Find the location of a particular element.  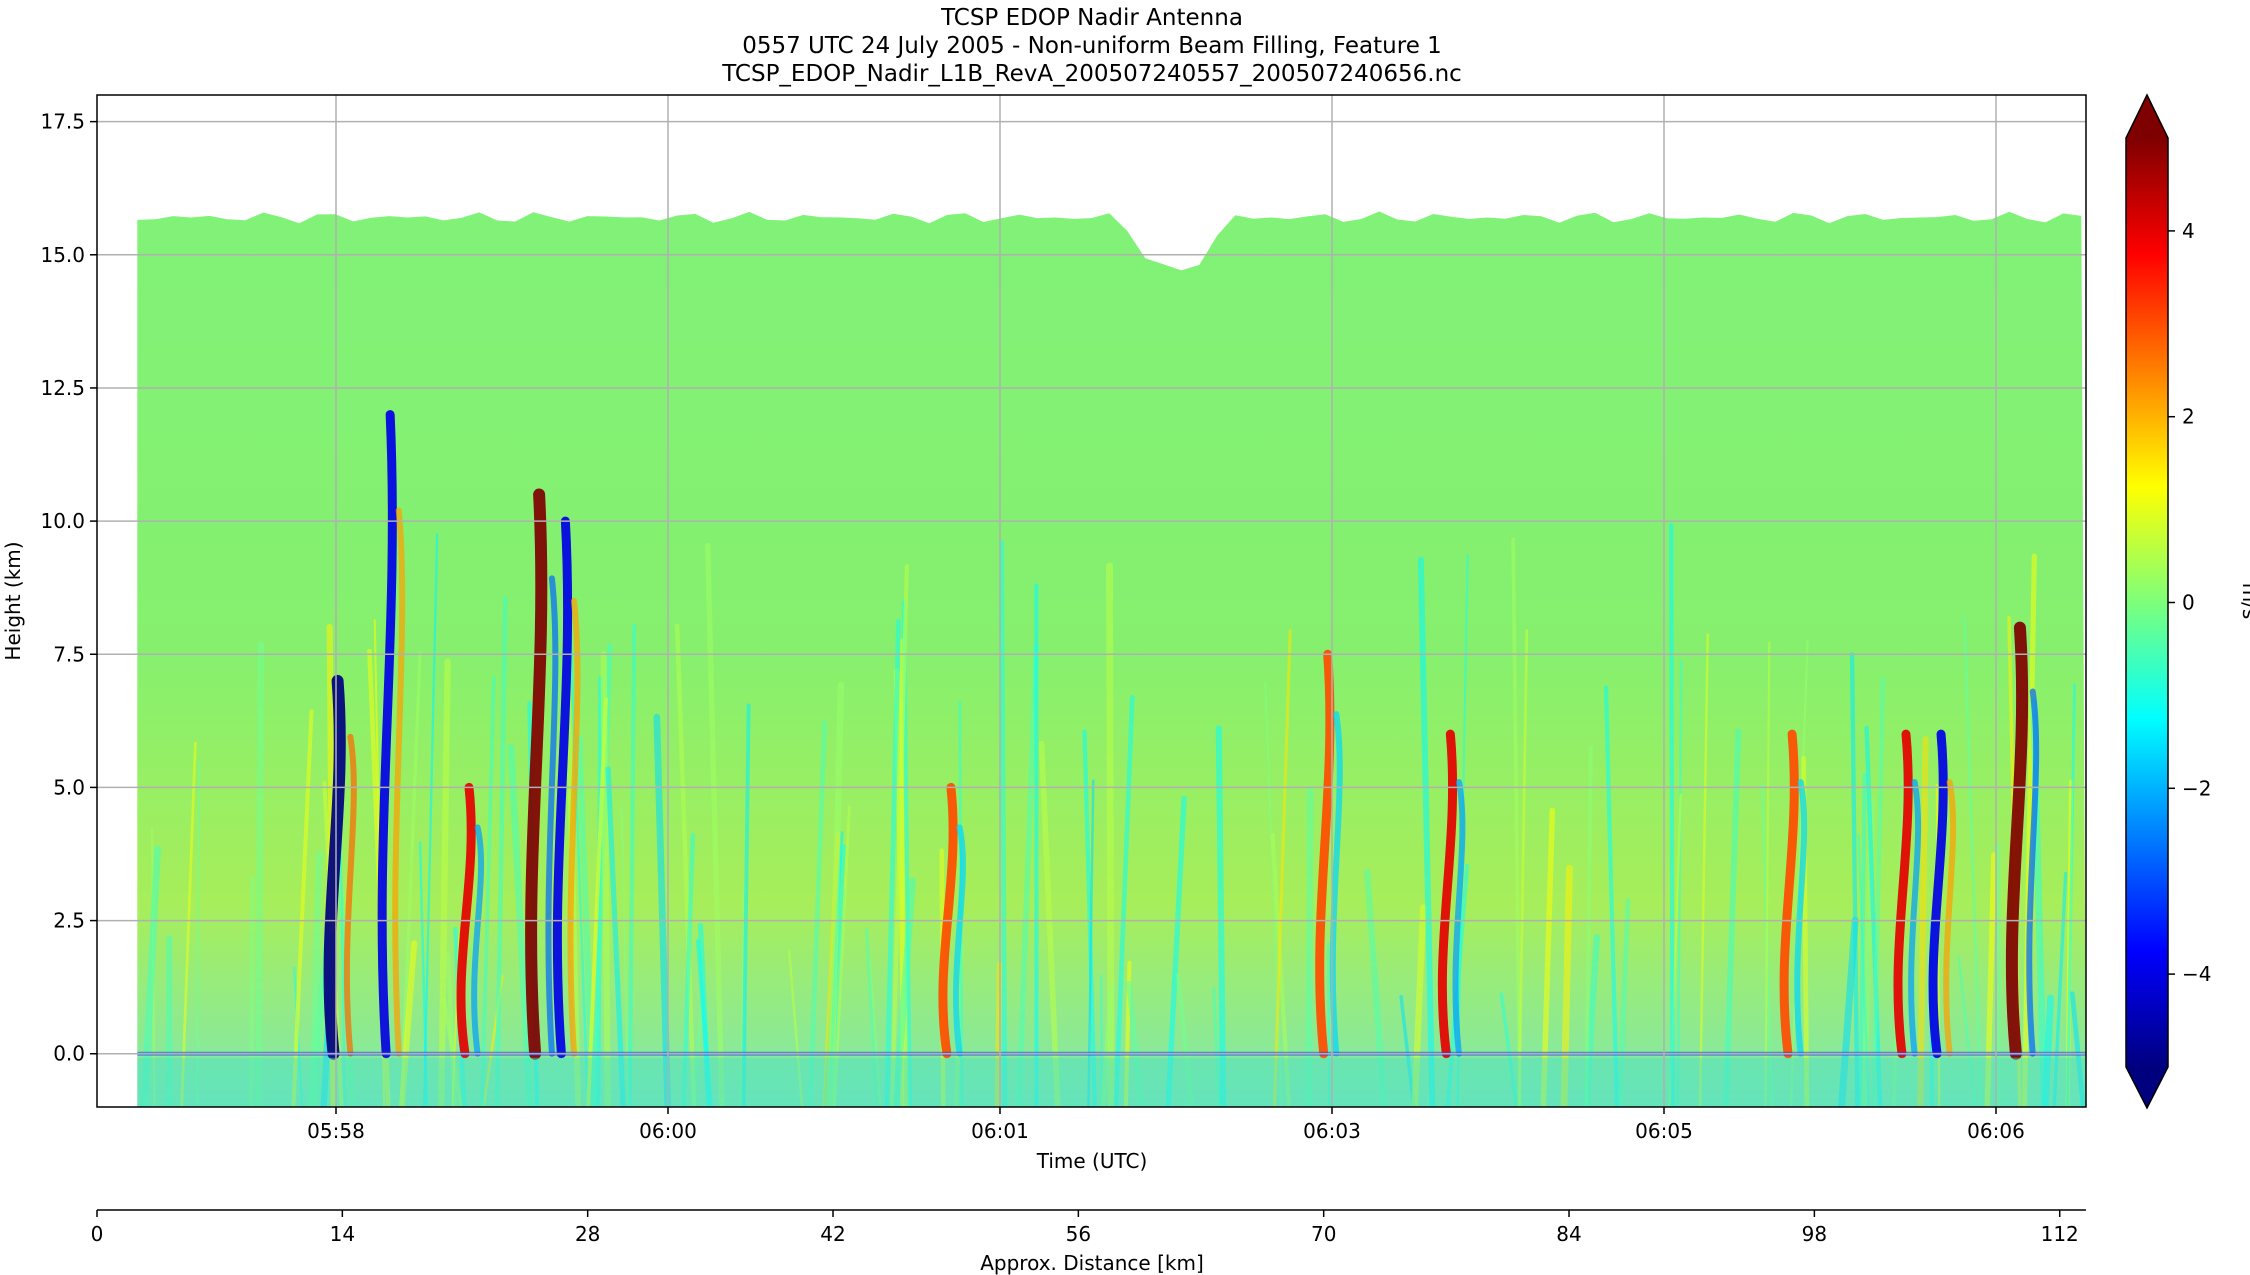

distance-tick-label: 0 is located at coordinates (97, 1234).